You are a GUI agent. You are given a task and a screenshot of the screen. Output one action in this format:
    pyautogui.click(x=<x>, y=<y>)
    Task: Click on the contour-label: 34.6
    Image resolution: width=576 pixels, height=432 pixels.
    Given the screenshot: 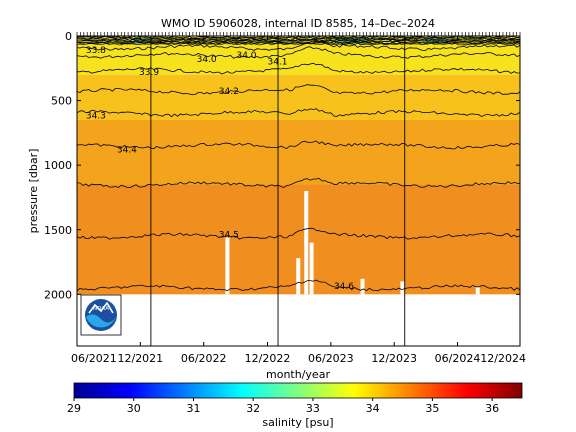 What is the action you would take?
    pyautogui.click(x=344, y=287)
    